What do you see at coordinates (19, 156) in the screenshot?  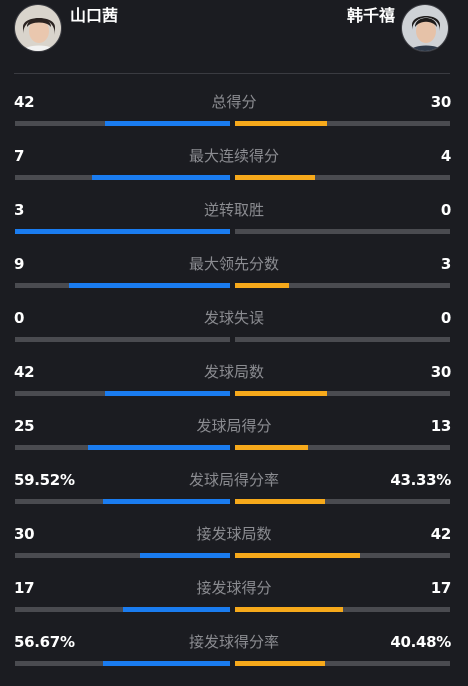 I see `left-value: 7` at bounding box center [19, 156].